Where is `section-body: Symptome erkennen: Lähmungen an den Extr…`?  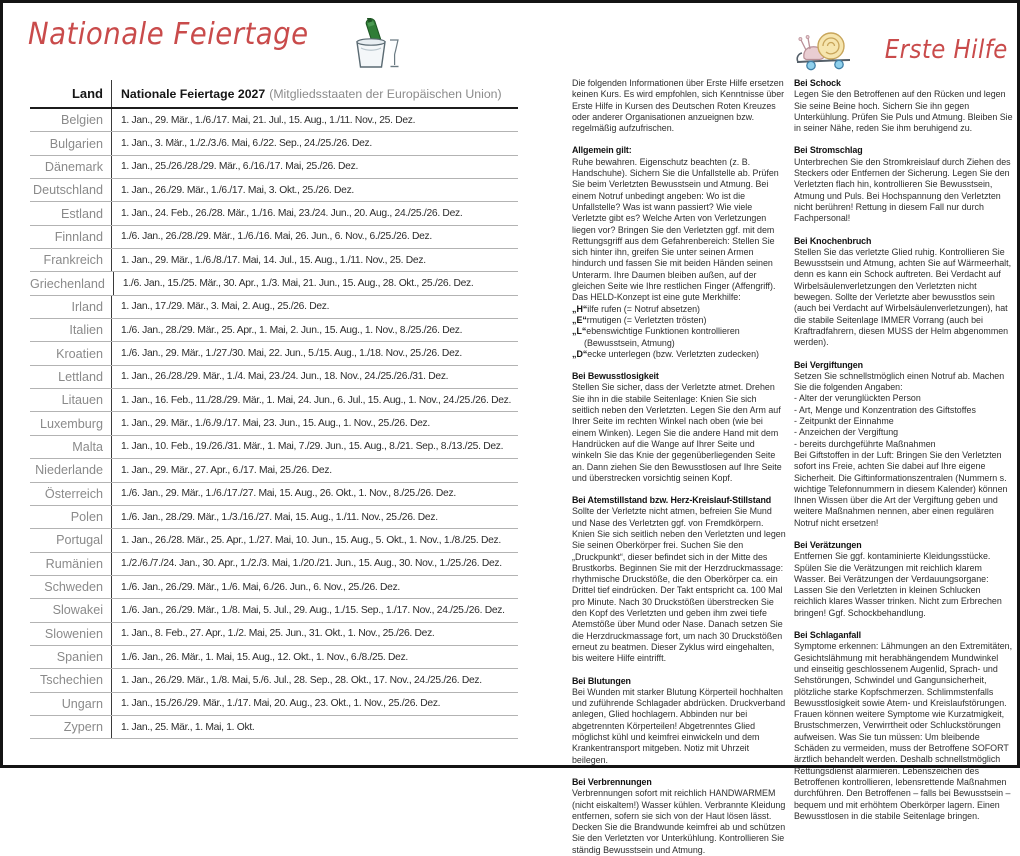
section-body: Symptome erkennen: Lähmungen an den Extr… is located at coordinates (903, 731).